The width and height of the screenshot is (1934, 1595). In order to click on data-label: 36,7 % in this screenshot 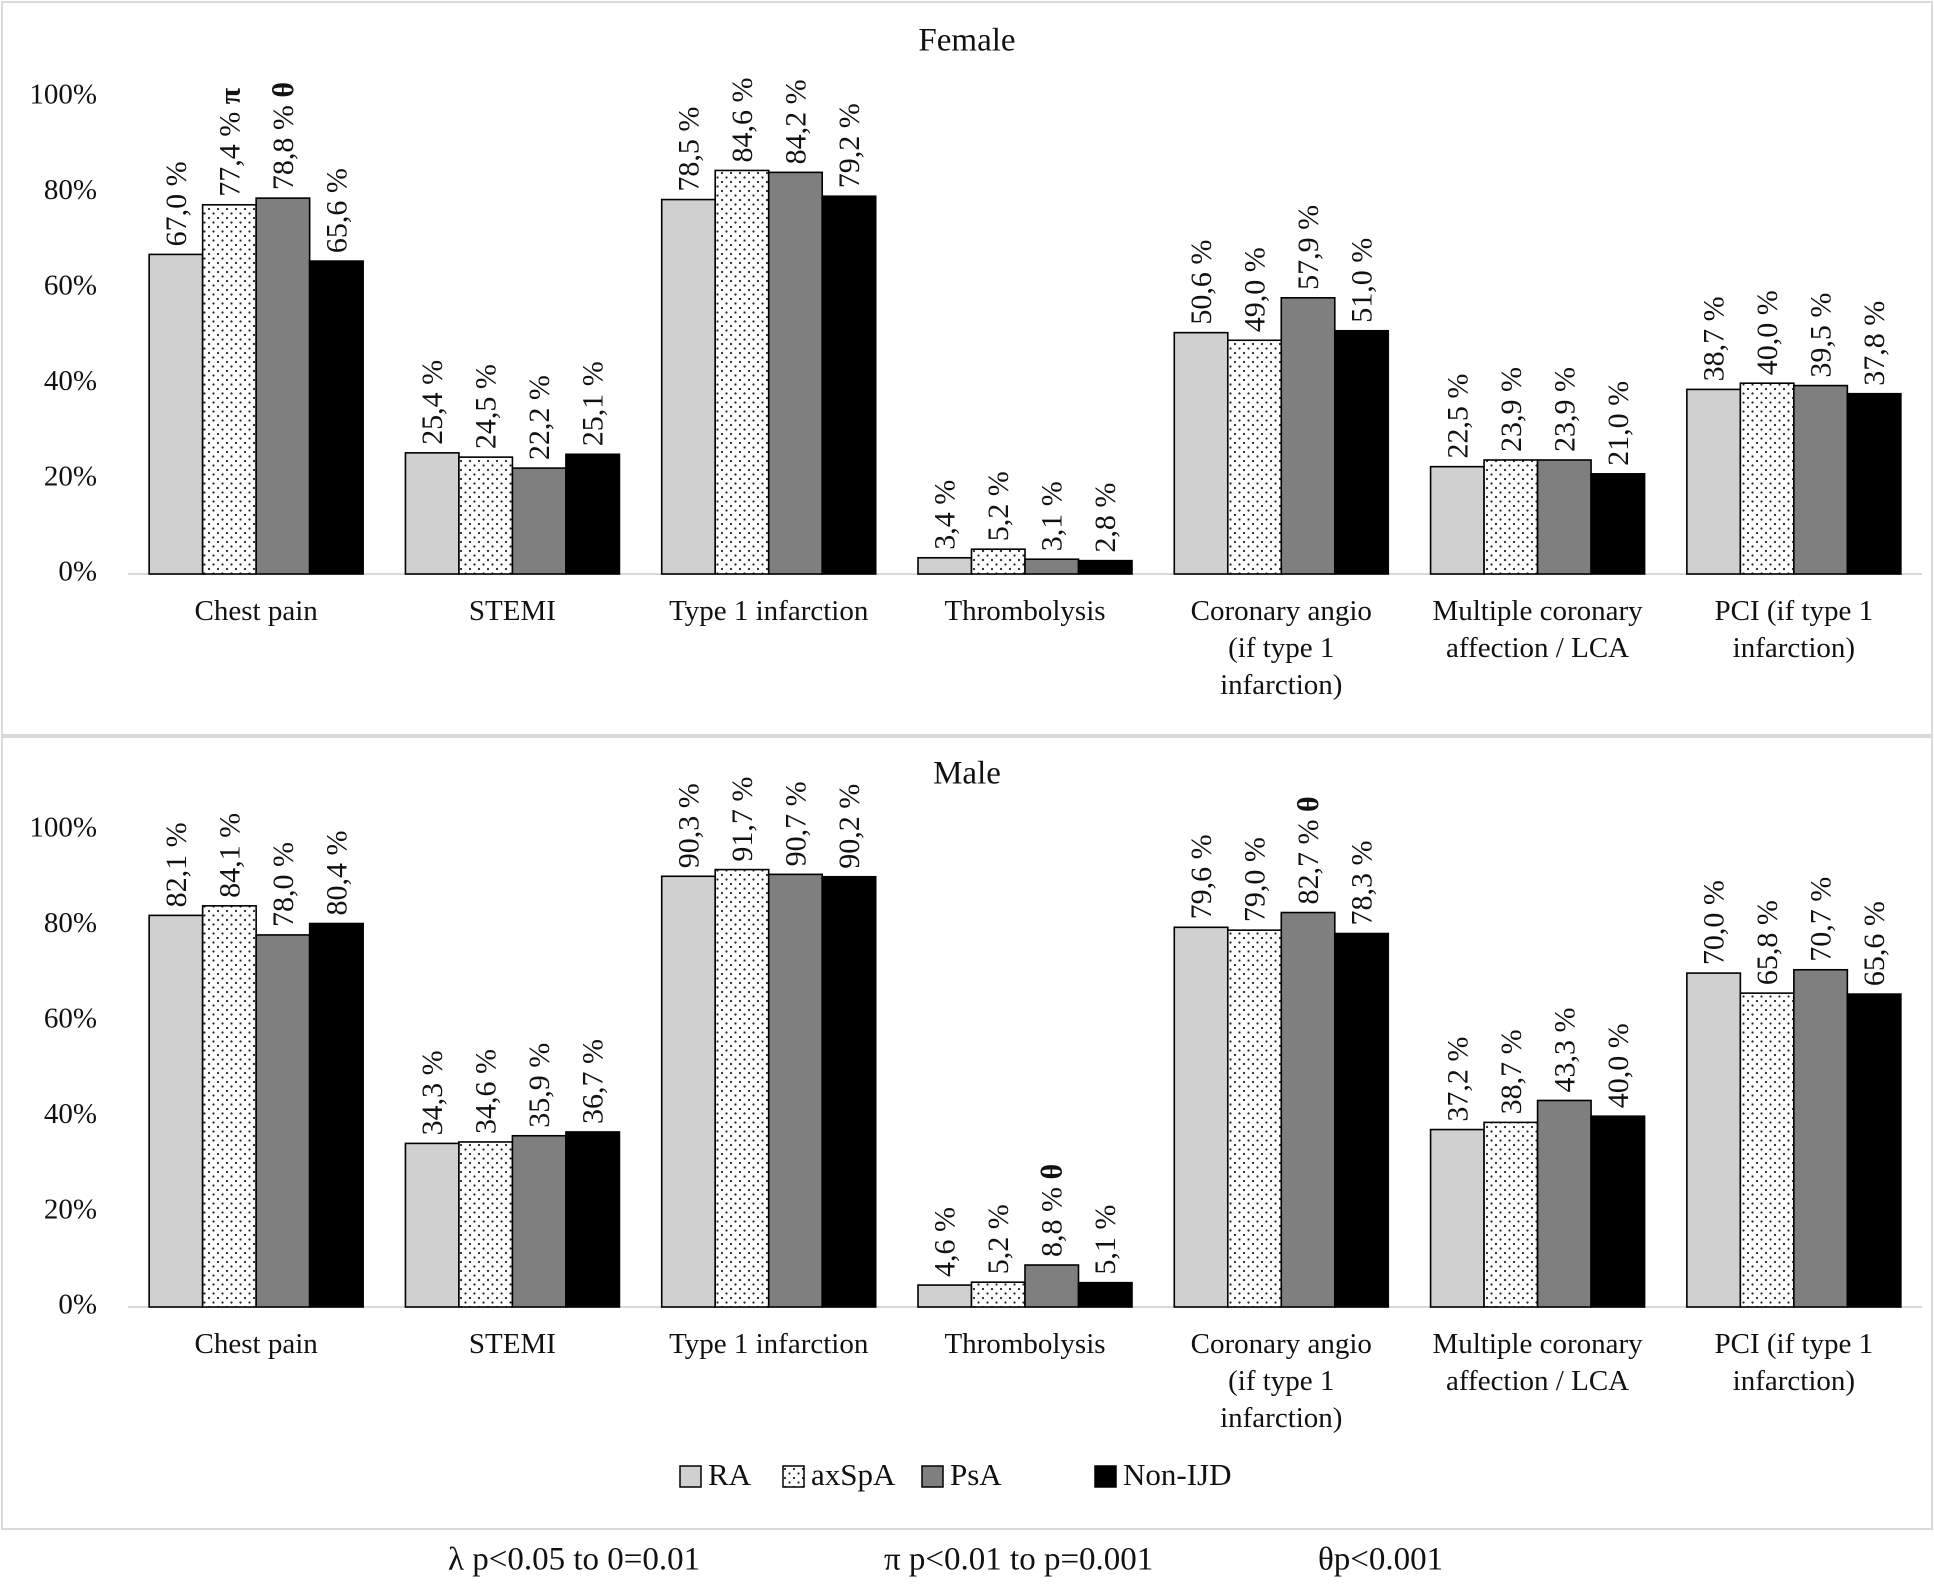, I will do `click(593, 1081)`.